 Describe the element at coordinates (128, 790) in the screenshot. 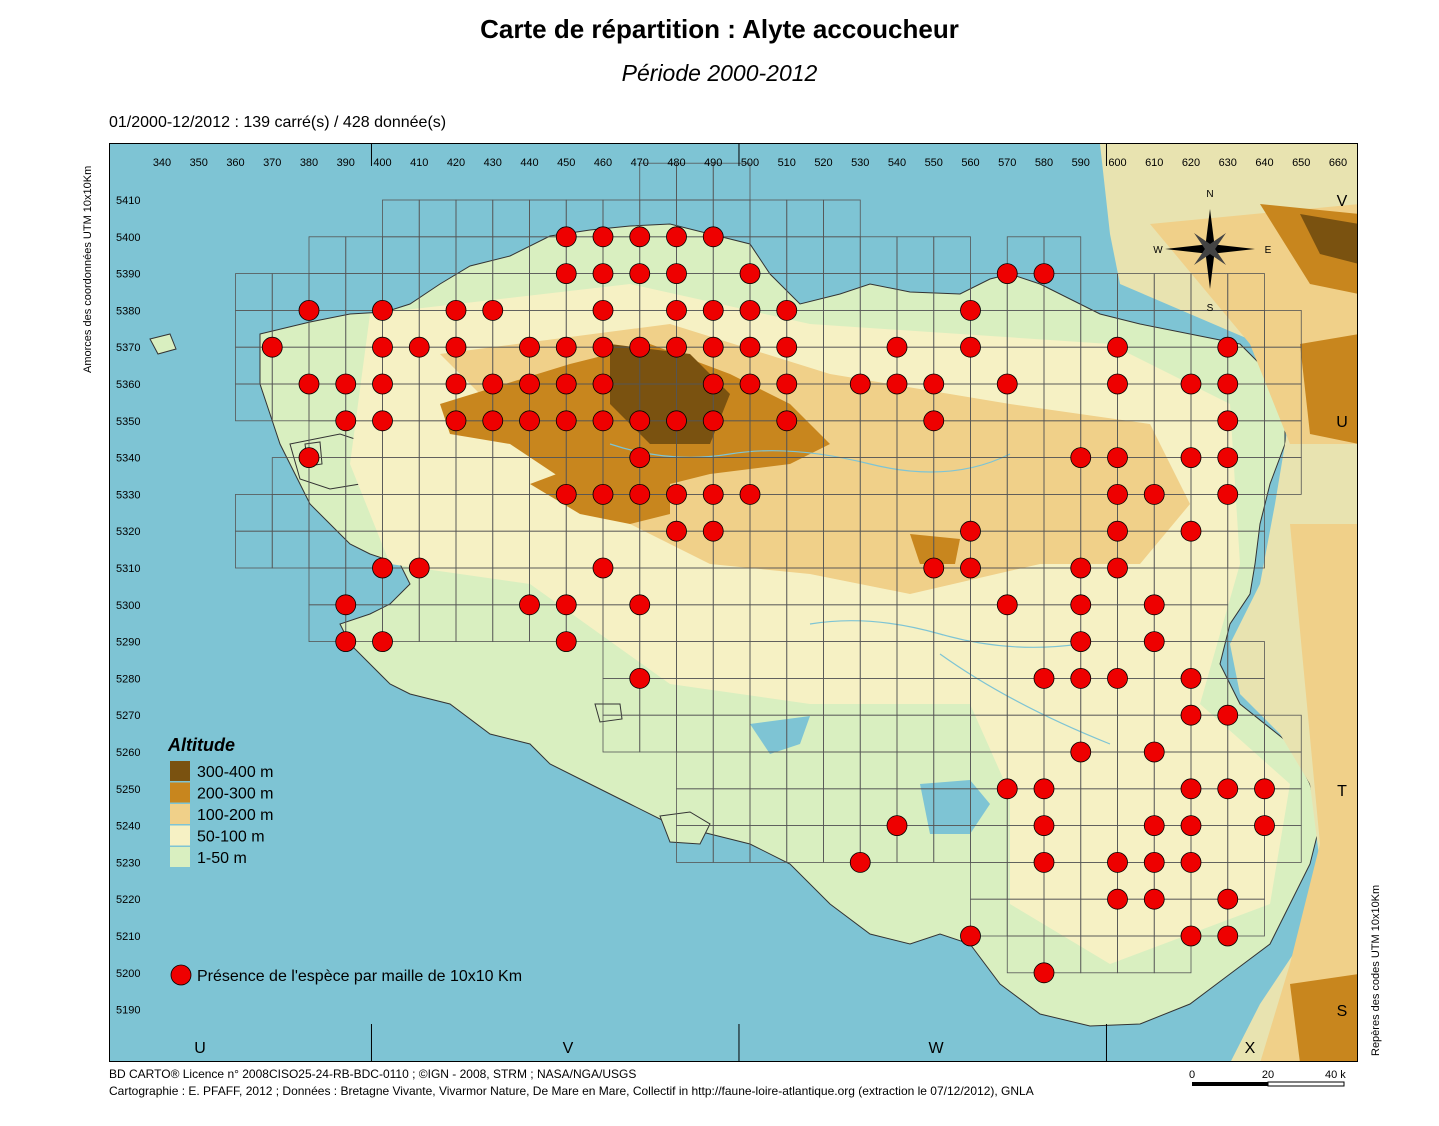

I see `y-tick-label: 5250` at that location.